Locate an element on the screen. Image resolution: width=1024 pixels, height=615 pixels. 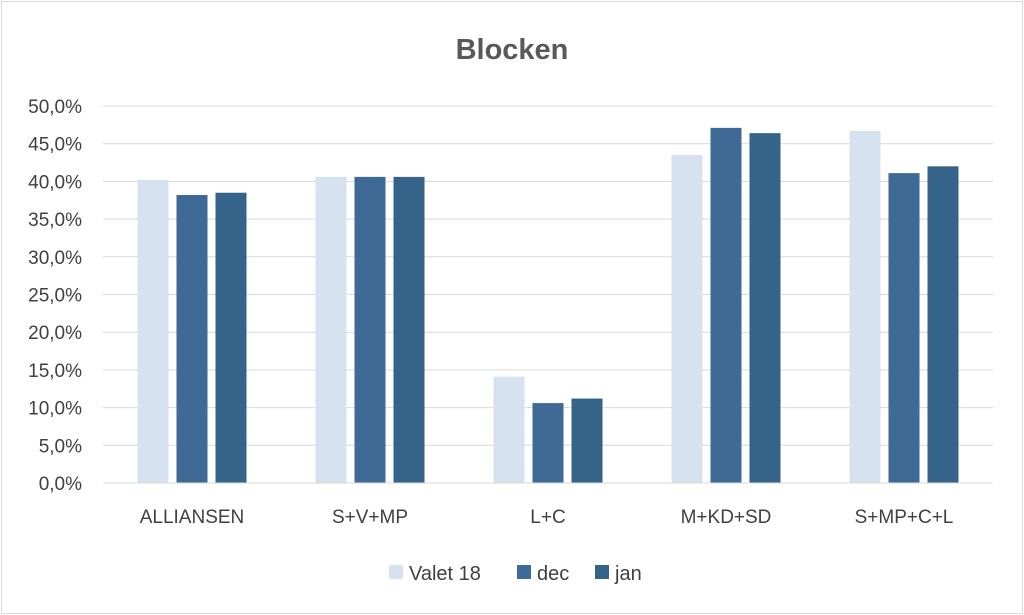
legend-label: Valet 18 is located at coordinates (445, 574).